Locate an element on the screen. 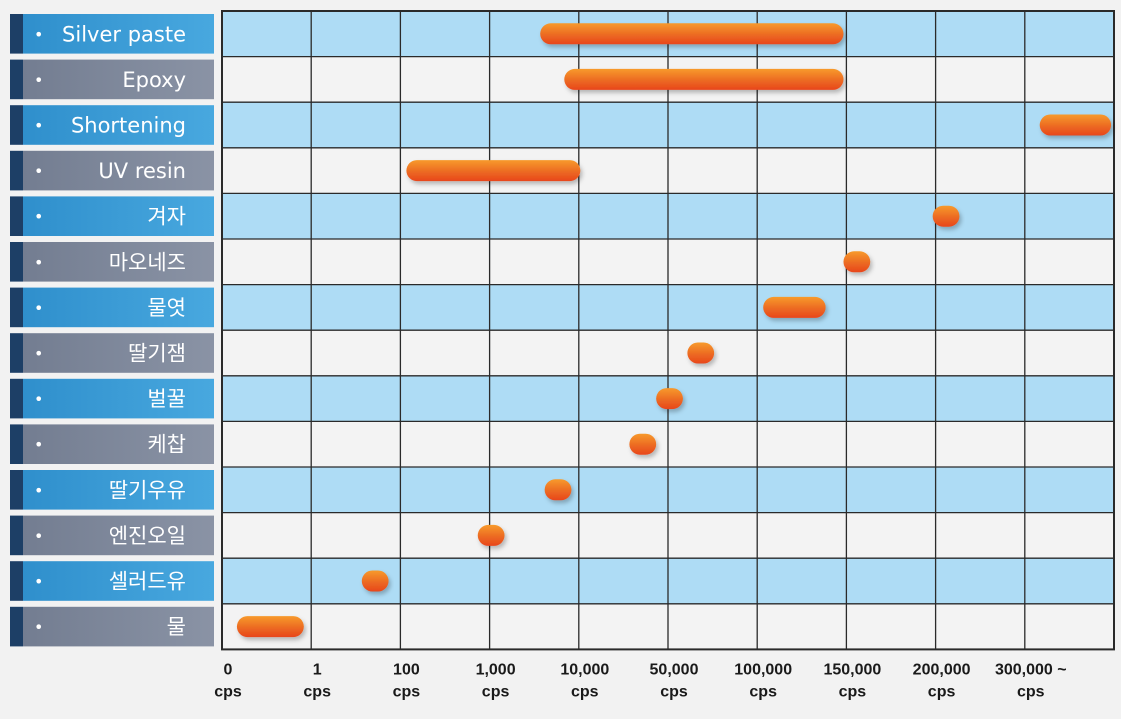 This screenshot has width=1121, height=719. x-tick: 10,000 cps is located at coordinates (584, 680).